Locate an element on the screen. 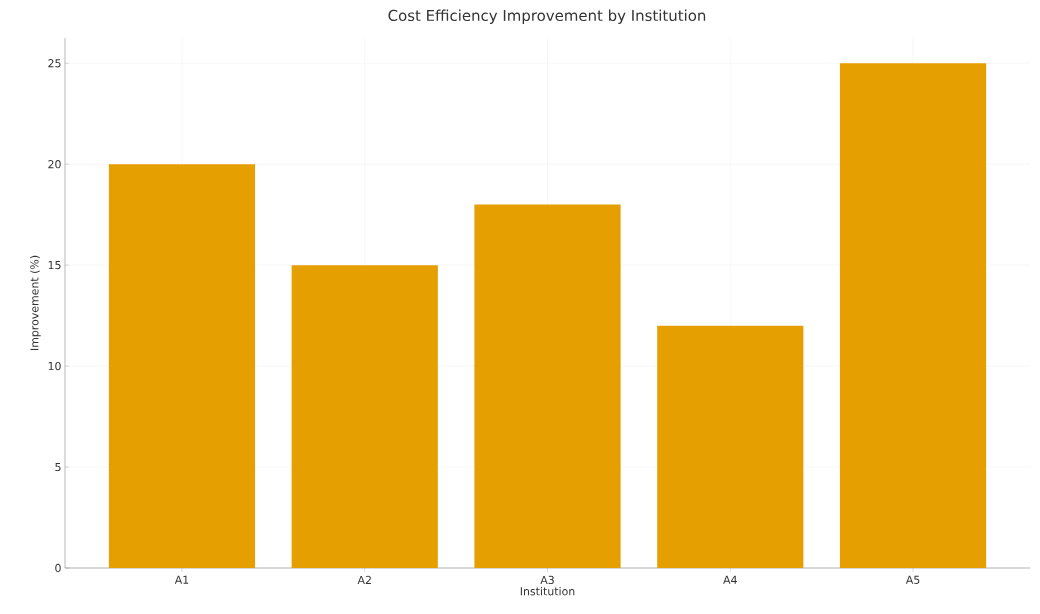  y-tick-label: 25 is located at coordinates (54, 63).